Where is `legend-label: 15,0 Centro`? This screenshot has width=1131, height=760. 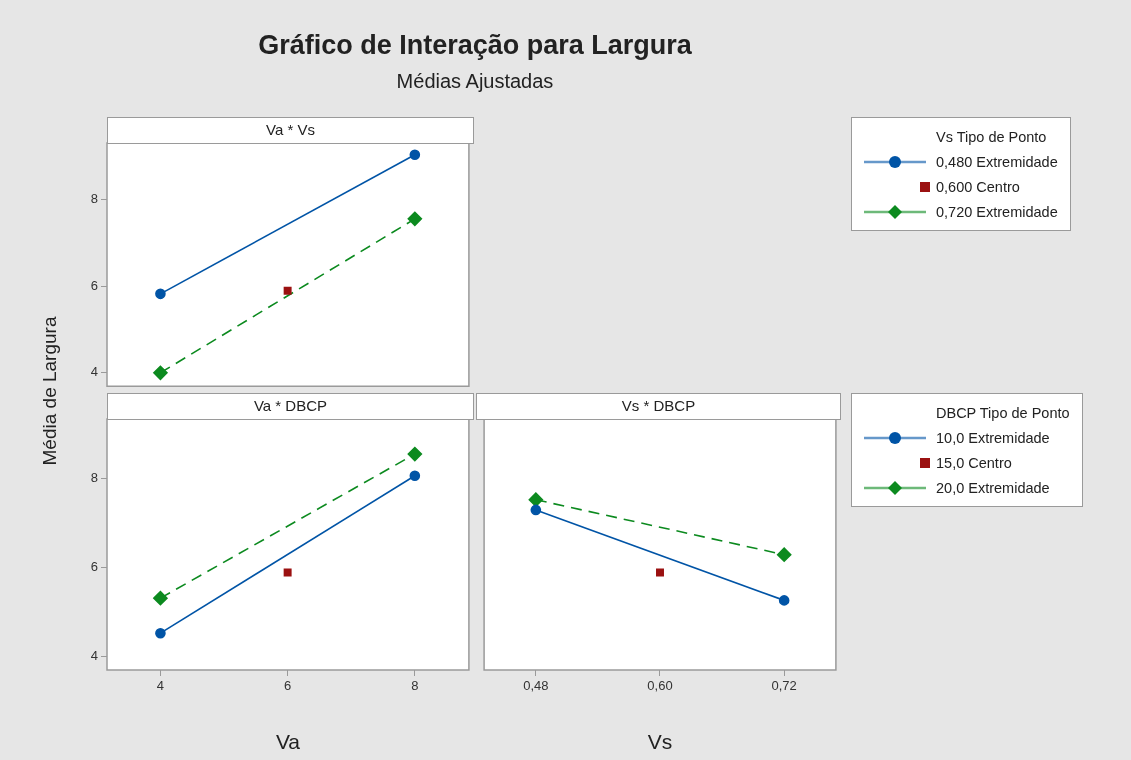 legend-label: 15,0 Centro is located at coordinates (974, 462).